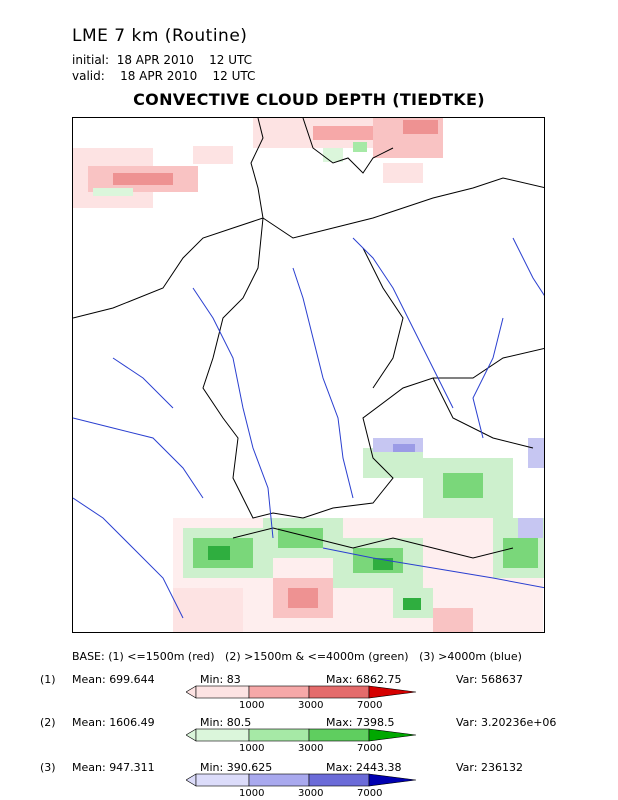  I want to click on legend-row-3-index: (3), so click(48, 767).